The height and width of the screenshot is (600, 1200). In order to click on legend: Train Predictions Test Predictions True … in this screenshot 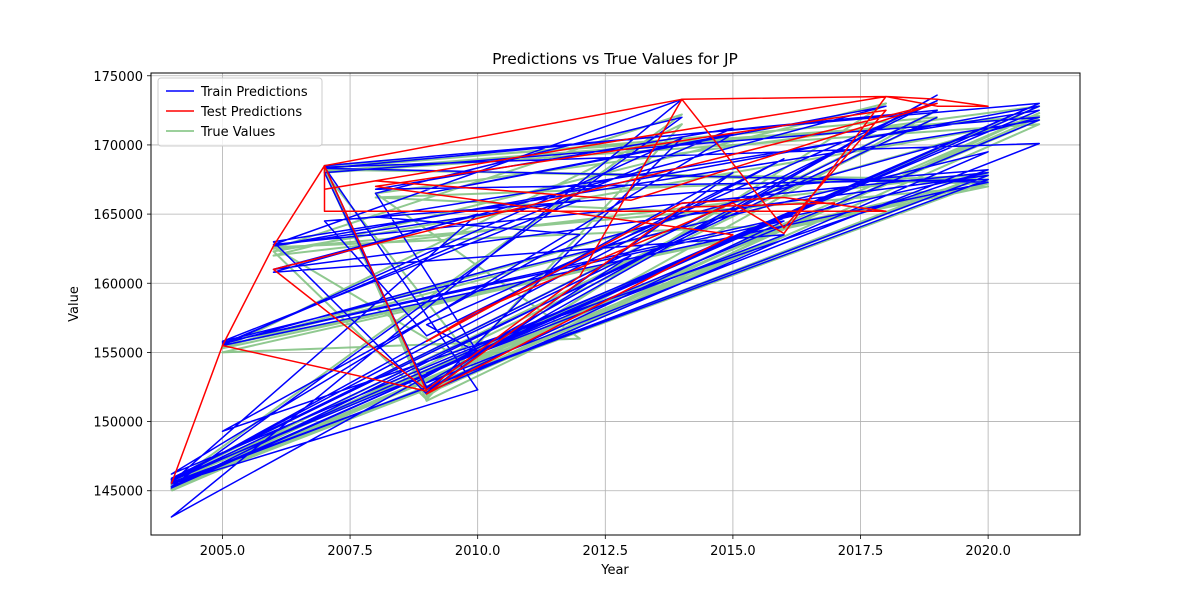, I will do `click(240, 112)`.